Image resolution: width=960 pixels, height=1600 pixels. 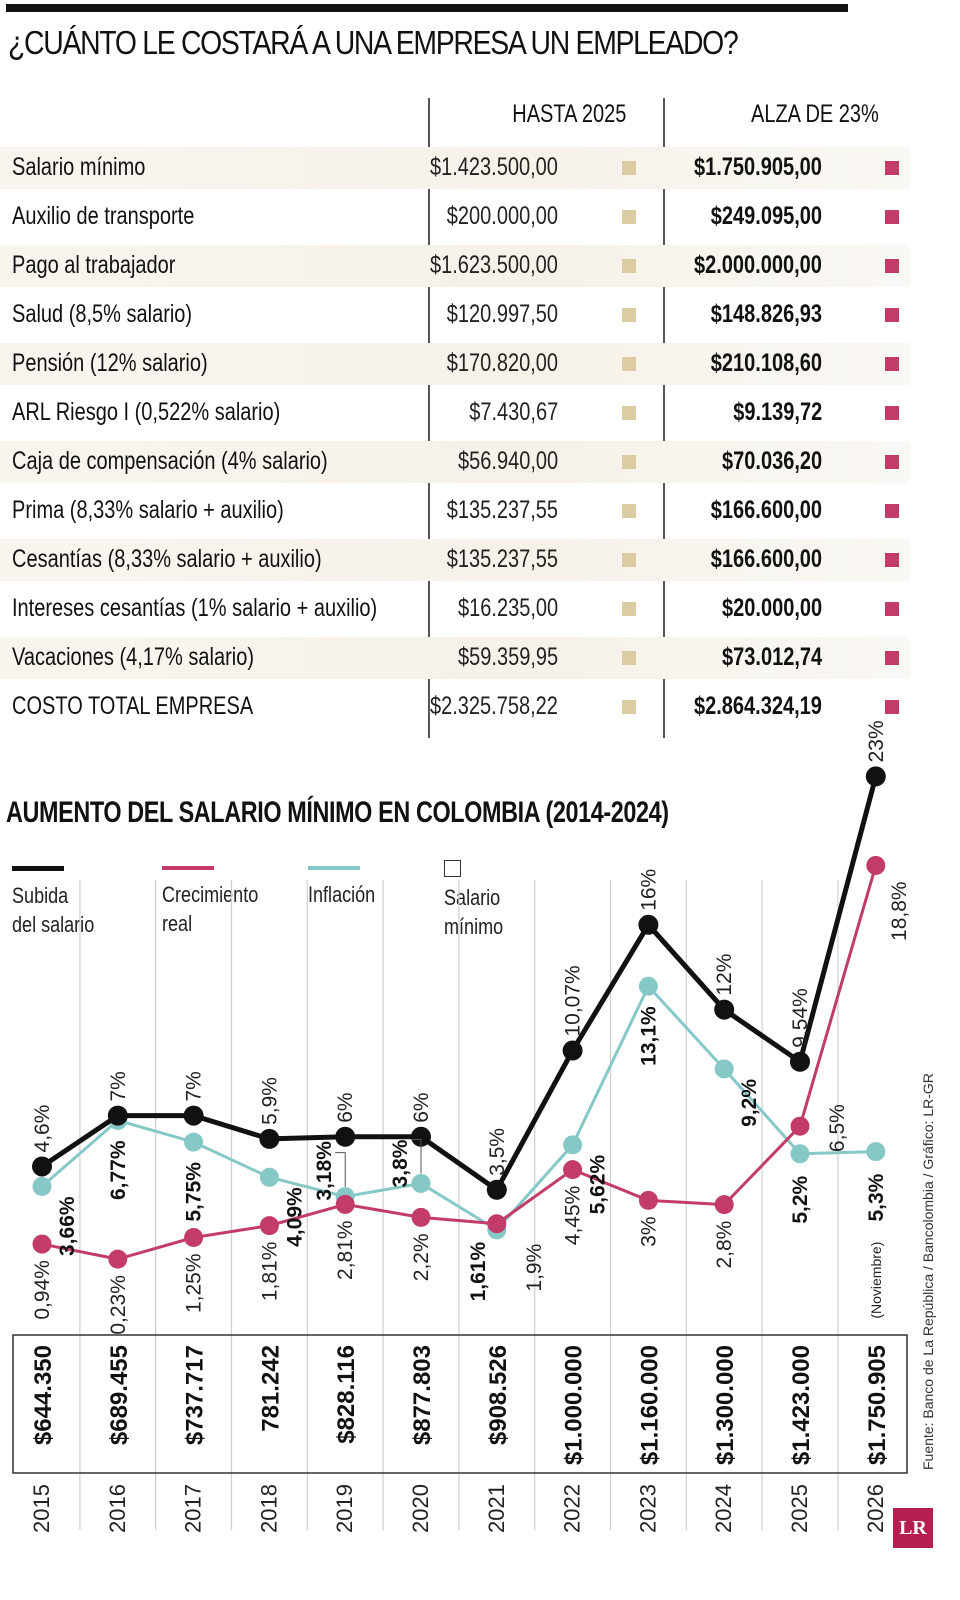 I want to click on value-alza-23: $1.750.905,00, so click(x=758, y=167).